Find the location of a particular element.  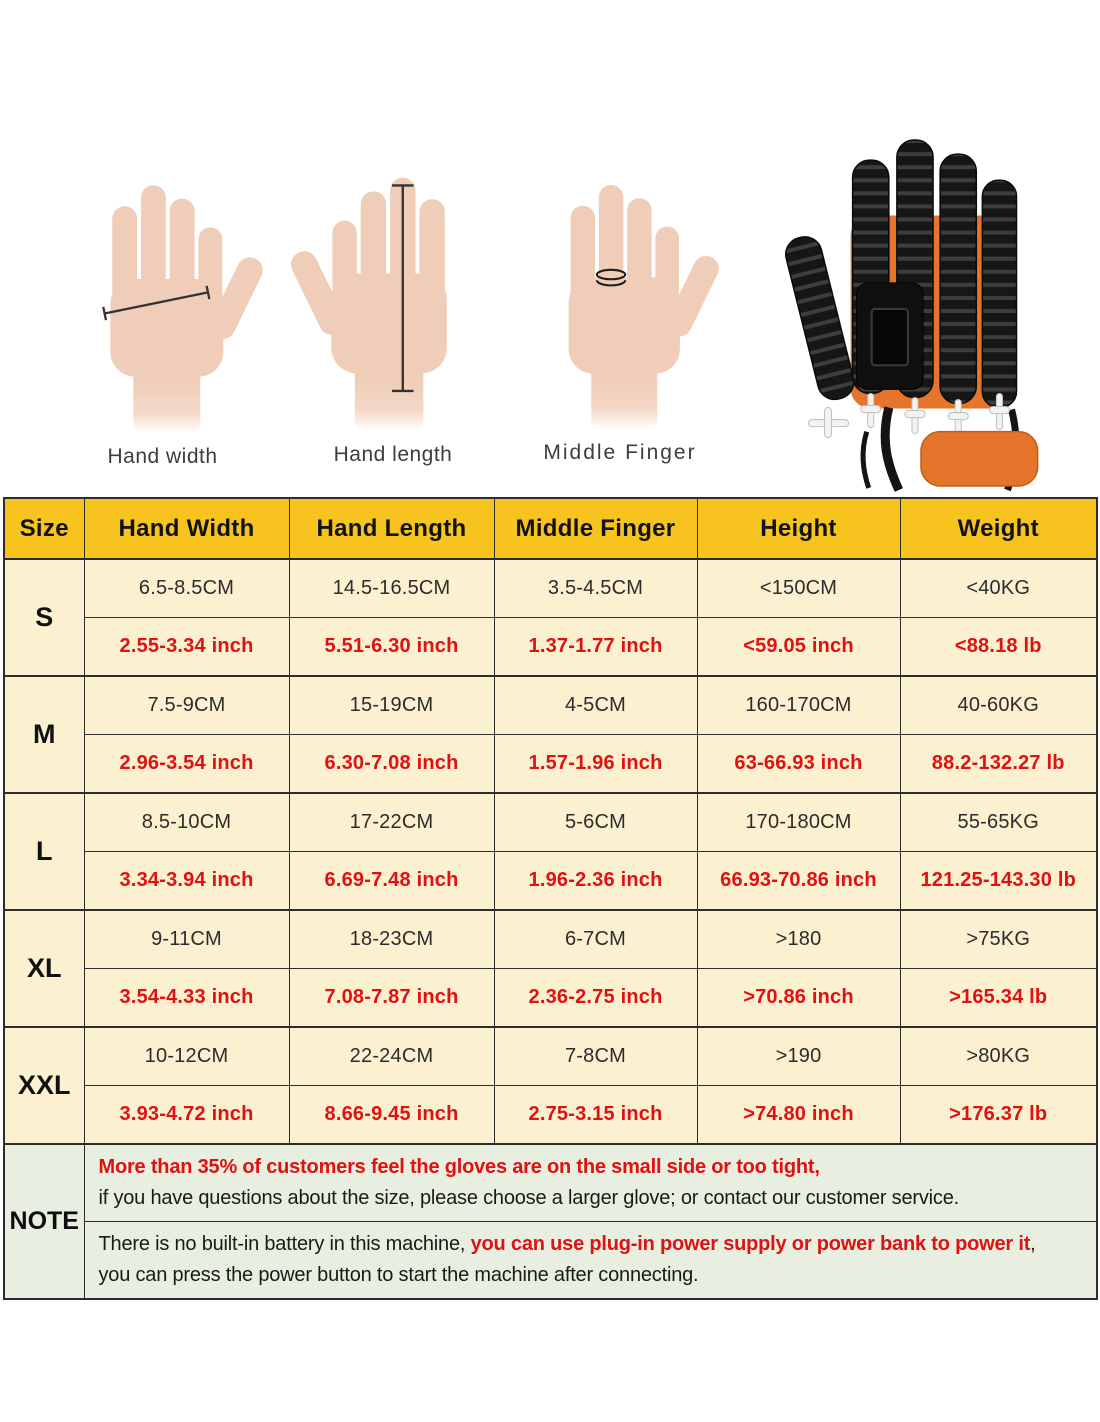

m-weight-lb: 88.2-132.27 lb is located at coordinates (998, 764).